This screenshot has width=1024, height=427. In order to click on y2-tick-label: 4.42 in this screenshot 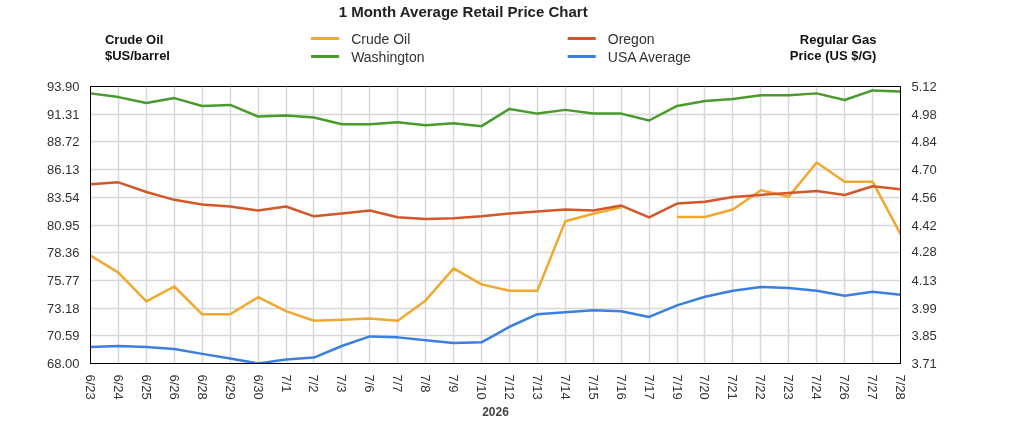, I will do `click(924, 225)`.